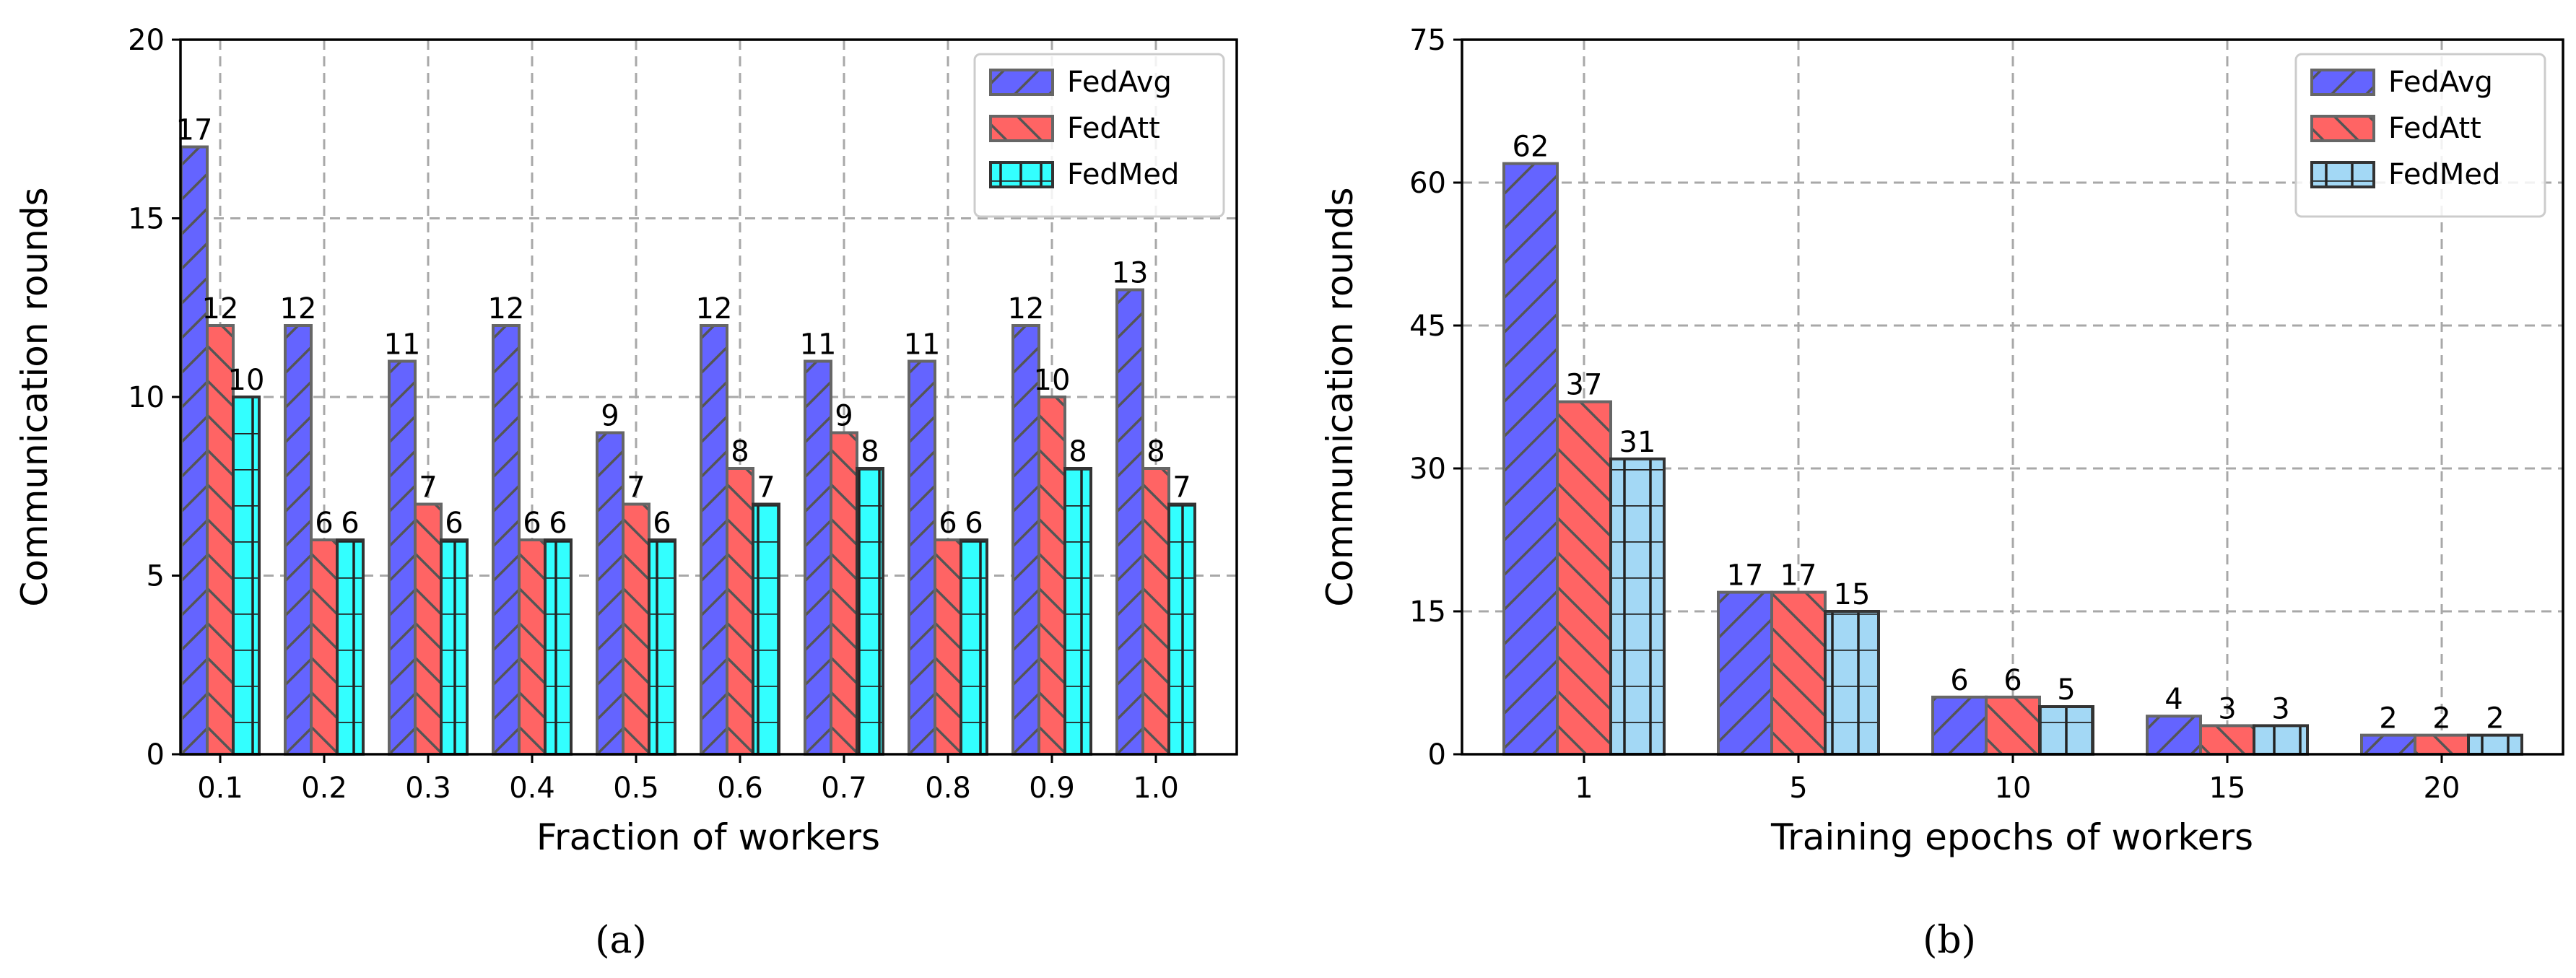 The height and width of the screenshot is (978, 2576). Describe the element at coordinates (2012, 837) in the screenshot. I see `chart-b-xlabel: Training epochs of workers` at that location.